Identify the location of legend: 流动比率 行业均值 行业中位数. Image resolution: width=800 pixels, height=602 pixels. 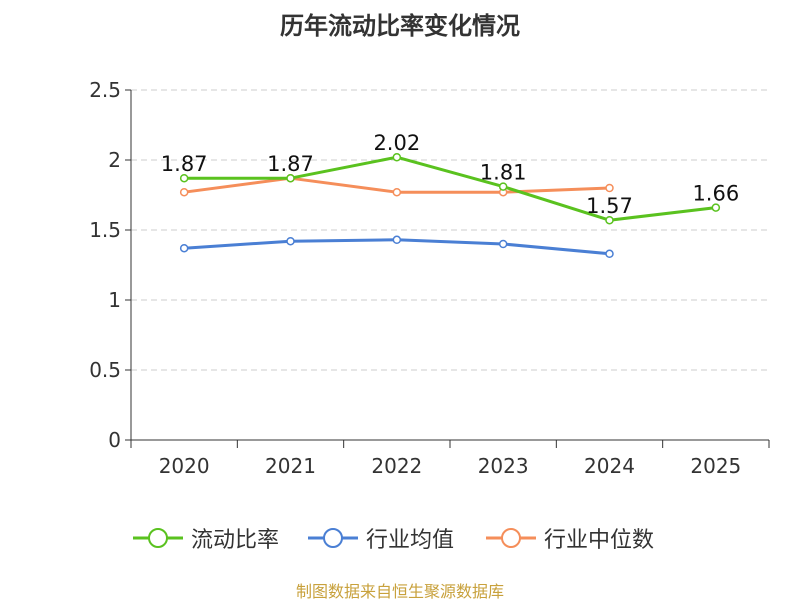
(400, 538).